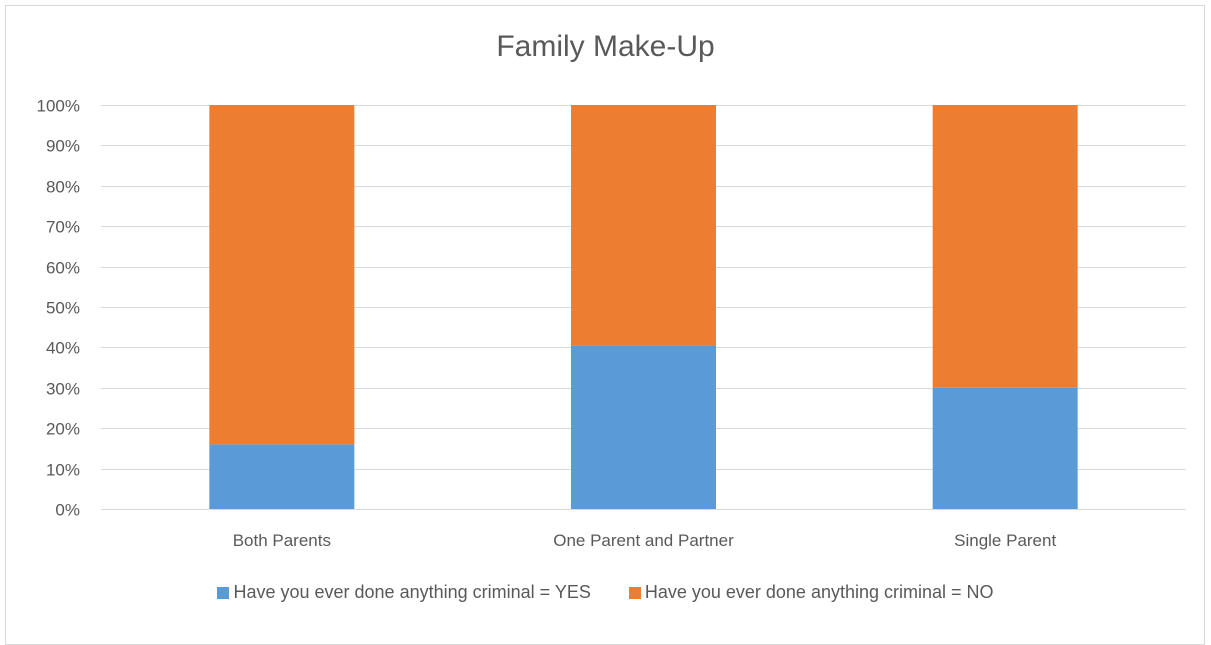 This screenshot has width=1211, height=645. What do you see at coordinates (223, 592) in the screenshot?
I see `legend-swatch-yes` at bounding box center [223, 592].